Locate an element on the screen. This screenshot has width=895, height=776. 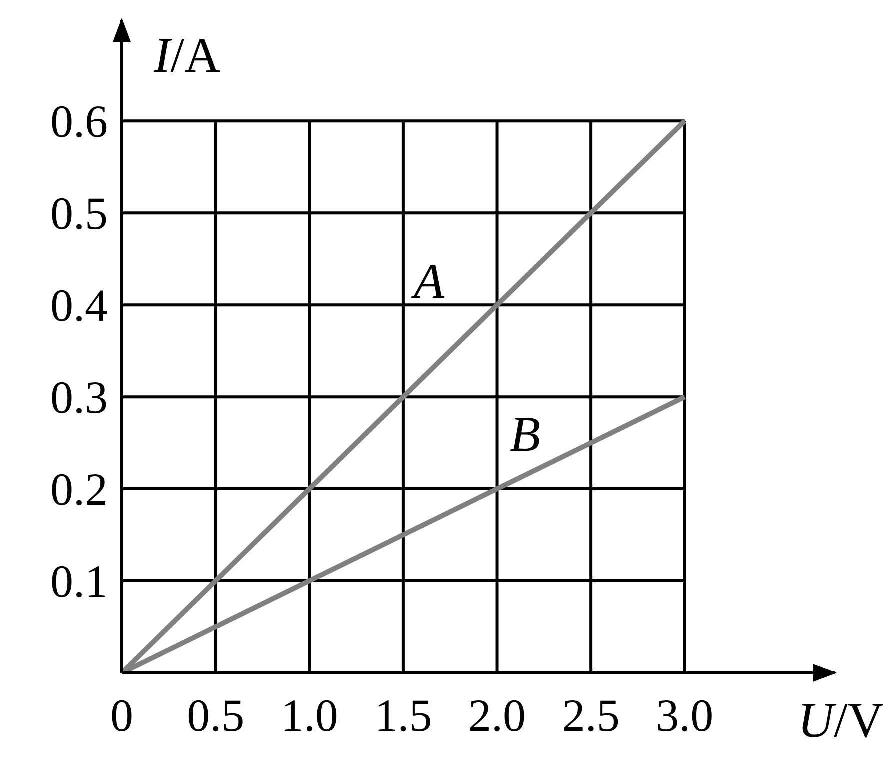
x-tick-label: 0.5 is located at coordinates (216, 715).